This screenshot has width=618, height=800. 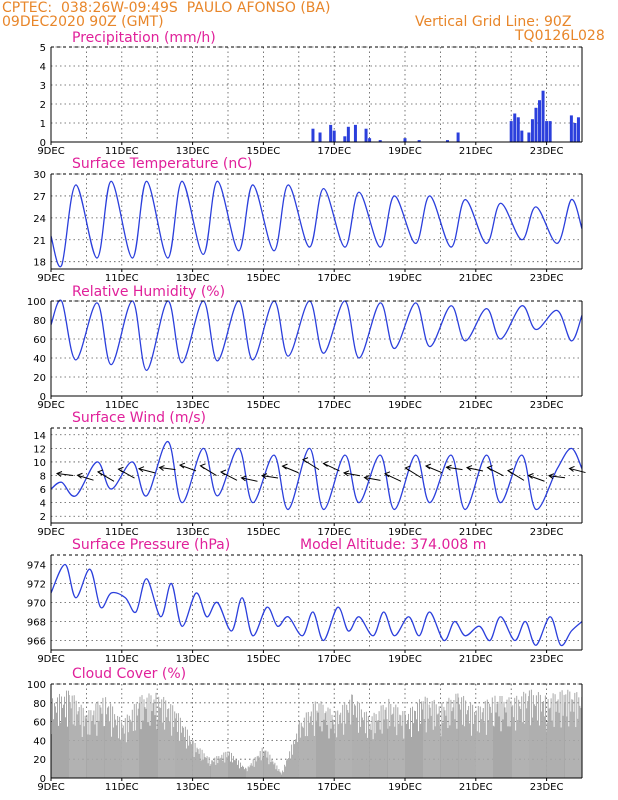 I want to click on x-tick-label: 15DEC, so click(x=264, y=405).